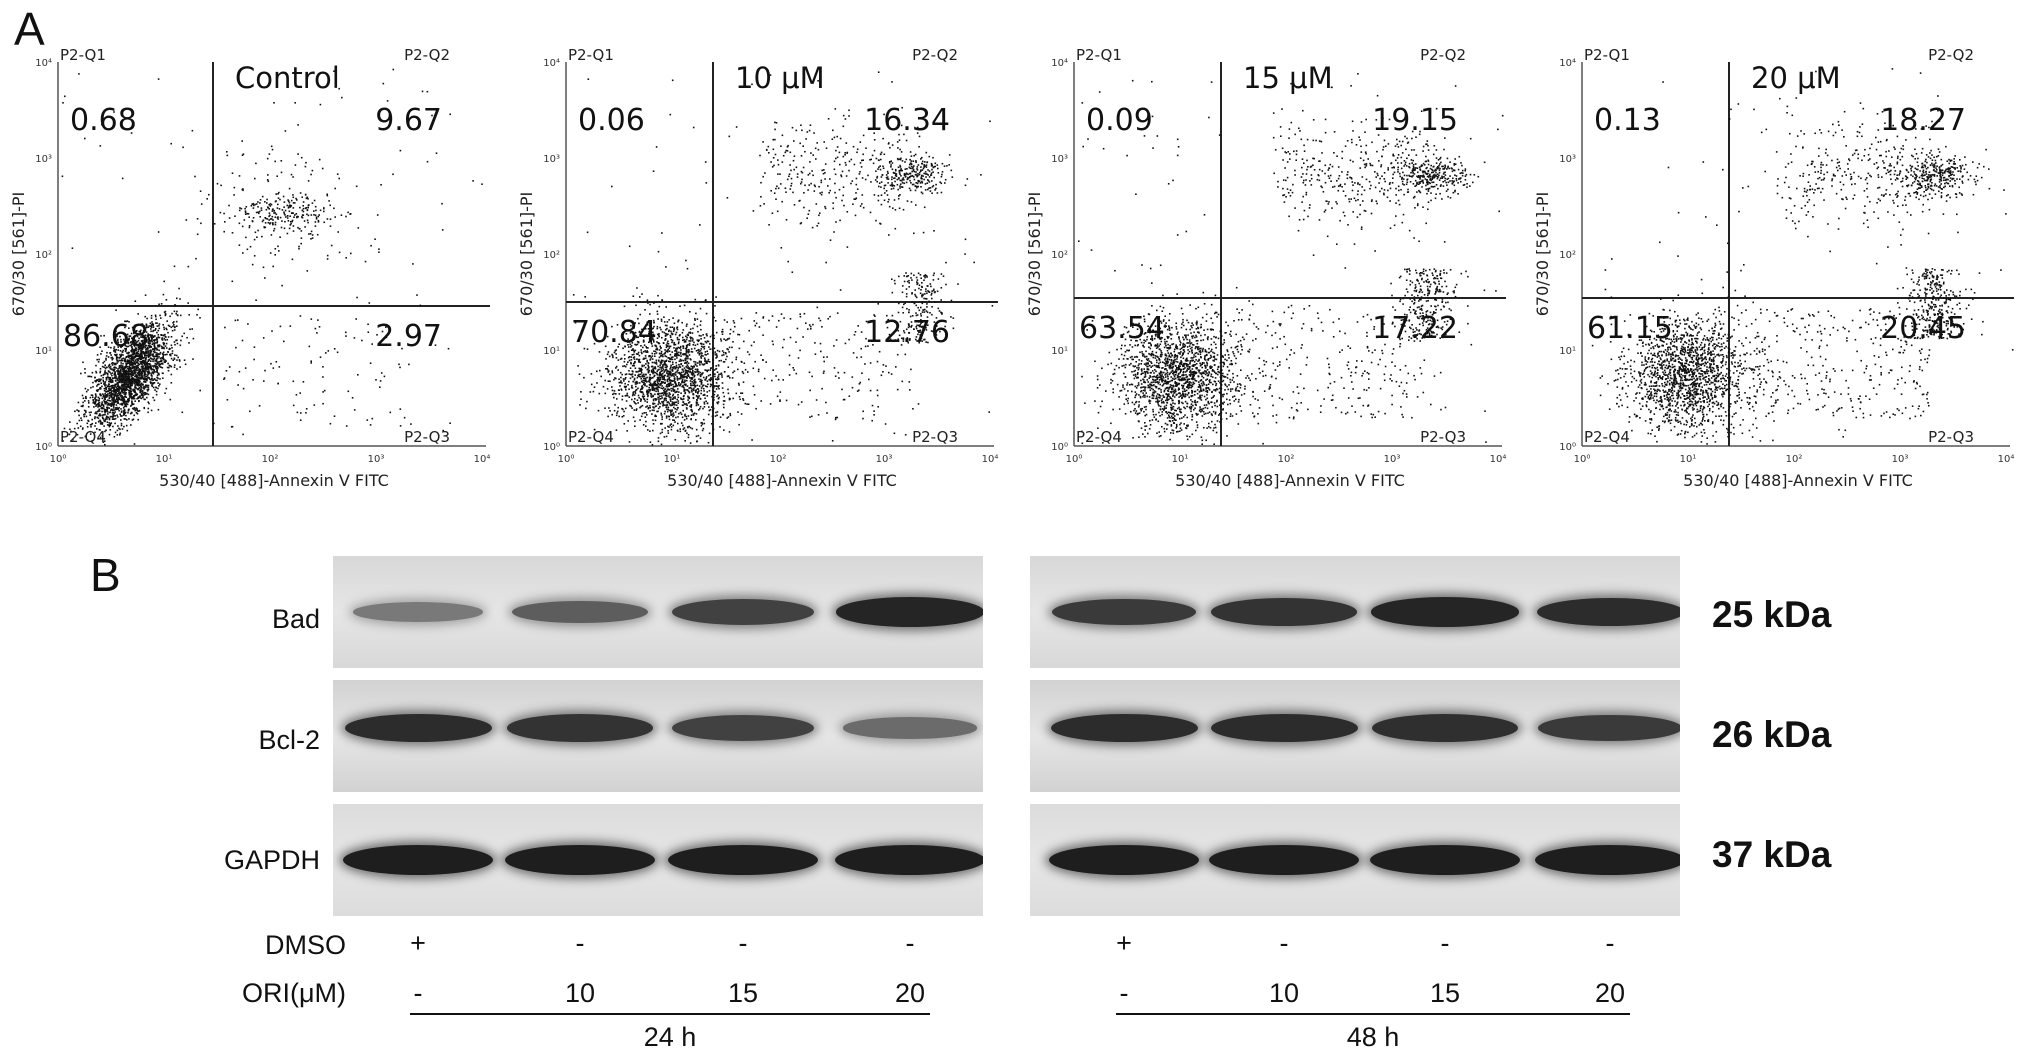 This screenshot has height=1058, width=2031. I want to click on quadrant-percent-q2: 18.27, so click(1923, 120).